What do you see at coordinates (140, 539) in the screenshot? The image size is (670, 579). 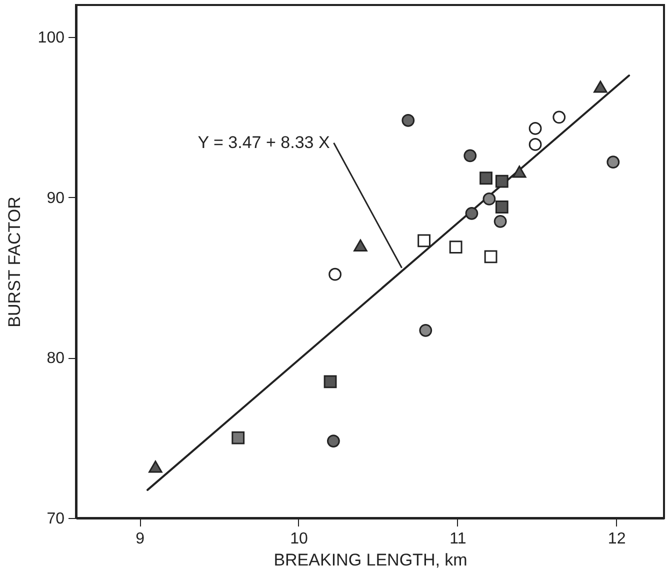 I see `x-tick-label: 9` at bounding box center [140, 539].